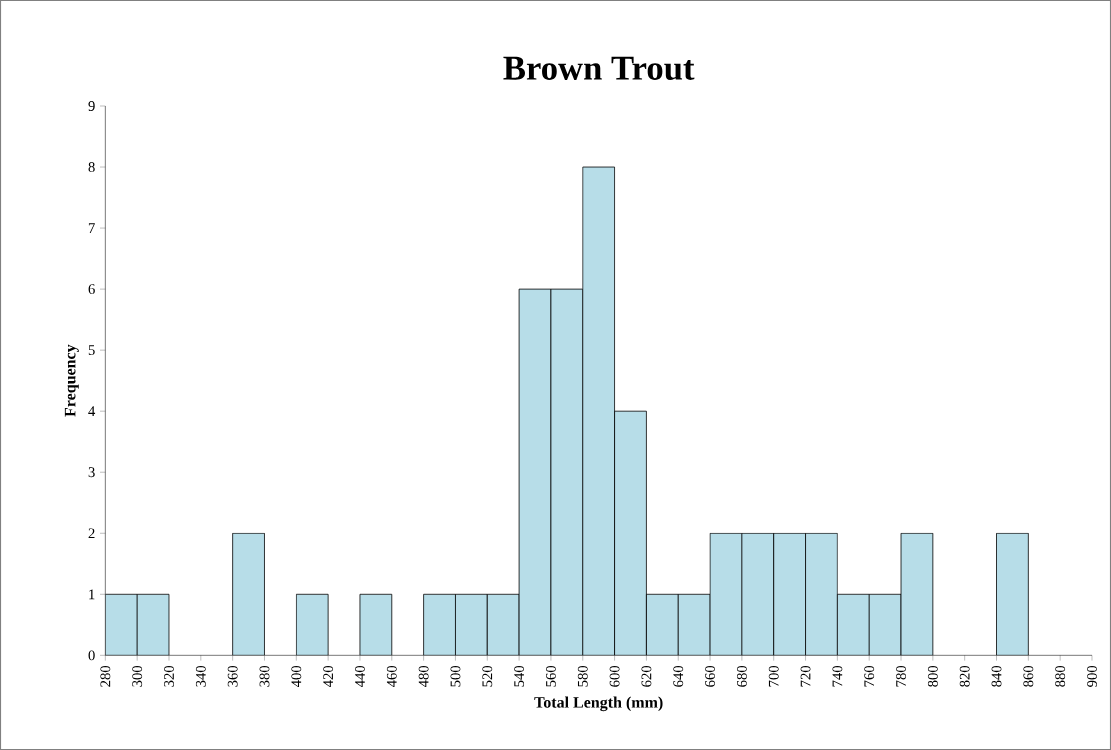 The width and height of the screenshot is (1111, 750). What do you see at coordinates (360, 676) in the screenshot?
I see `x-tick-label: 440` at bounding box center [360, 676].